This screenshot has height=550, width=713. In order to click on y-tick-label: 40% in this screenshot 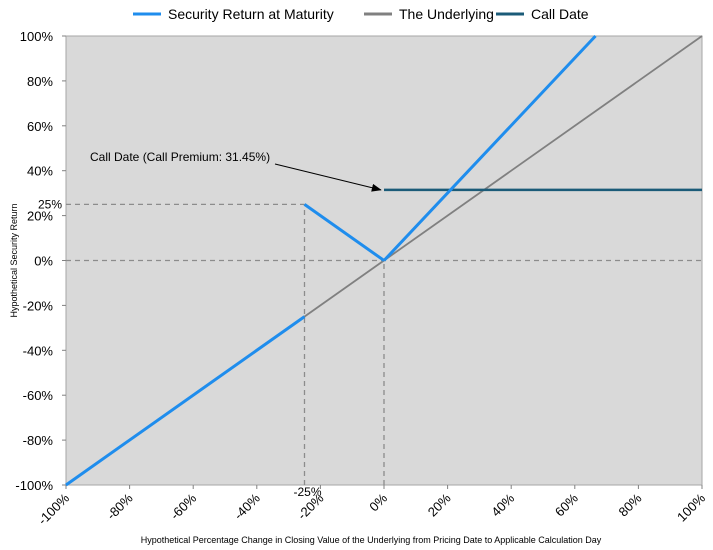, I will do `click(40, 171)`.